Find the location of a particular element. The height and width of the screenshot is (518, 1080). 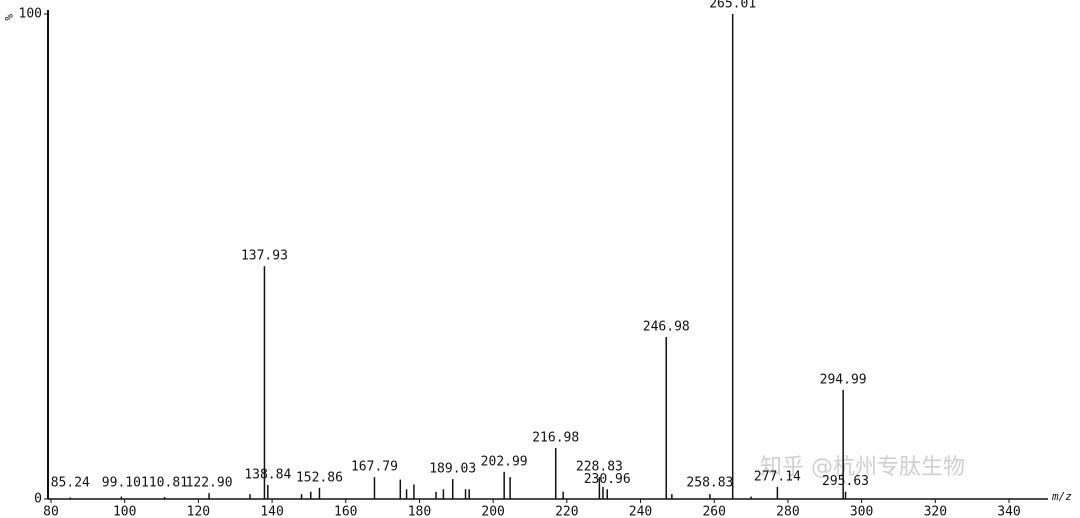

peak-label: 294.99 is located at coordinates (843, 379).